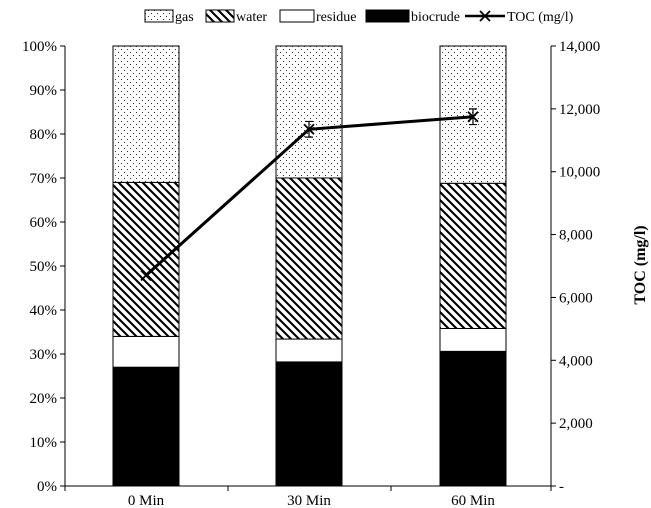  Describe the element at coordinates (576, 424) in the screenshot. I see `right-tick-label: 2,000` at that location.